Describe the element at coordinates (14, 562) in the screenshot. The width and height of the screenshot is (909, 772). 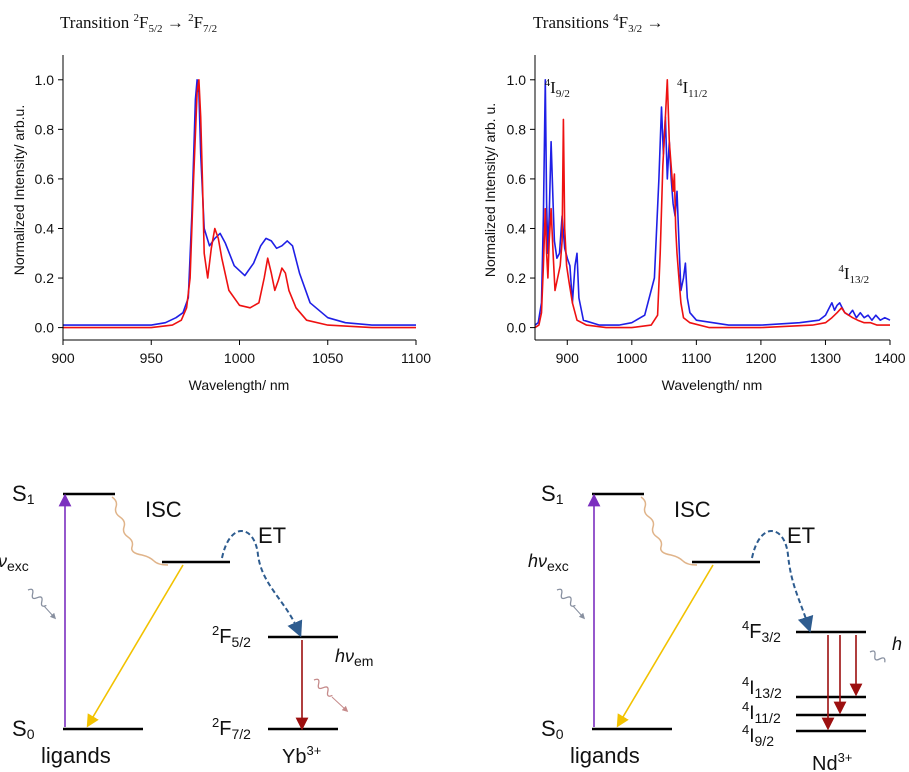
I see `excitation-label: νexc` at that location.